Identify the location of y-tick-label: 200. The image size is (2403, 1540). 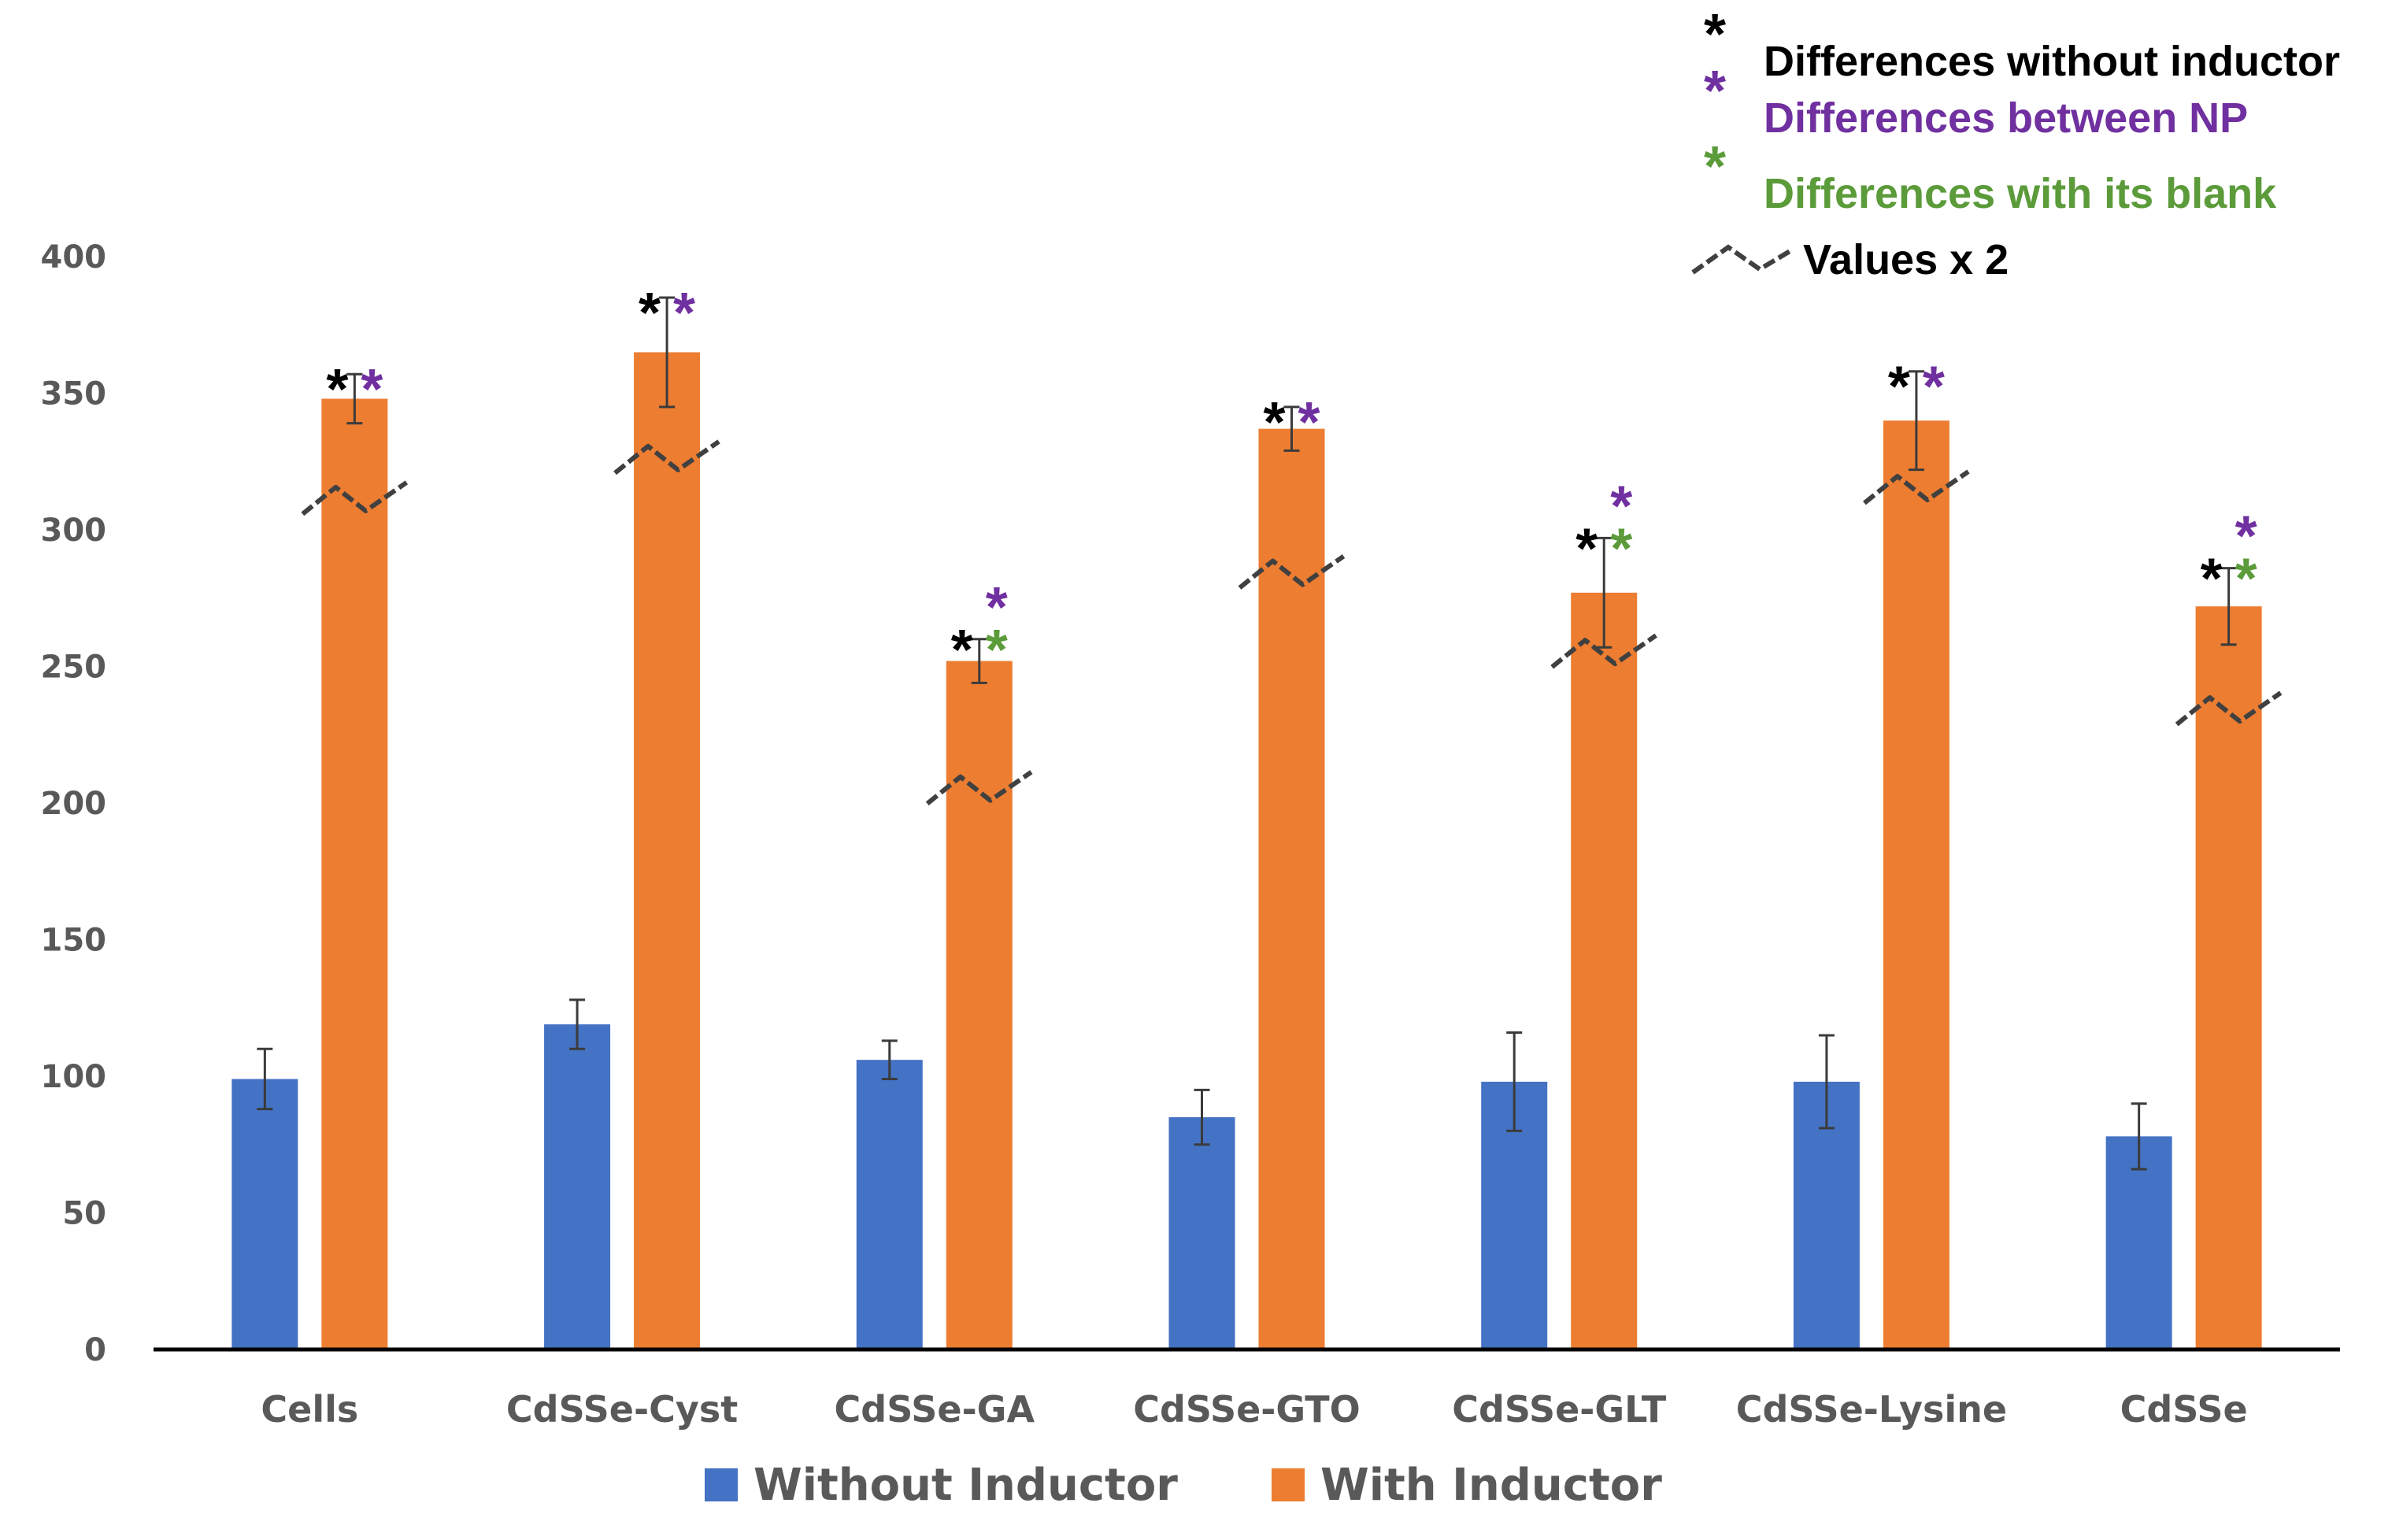
(74, 804).